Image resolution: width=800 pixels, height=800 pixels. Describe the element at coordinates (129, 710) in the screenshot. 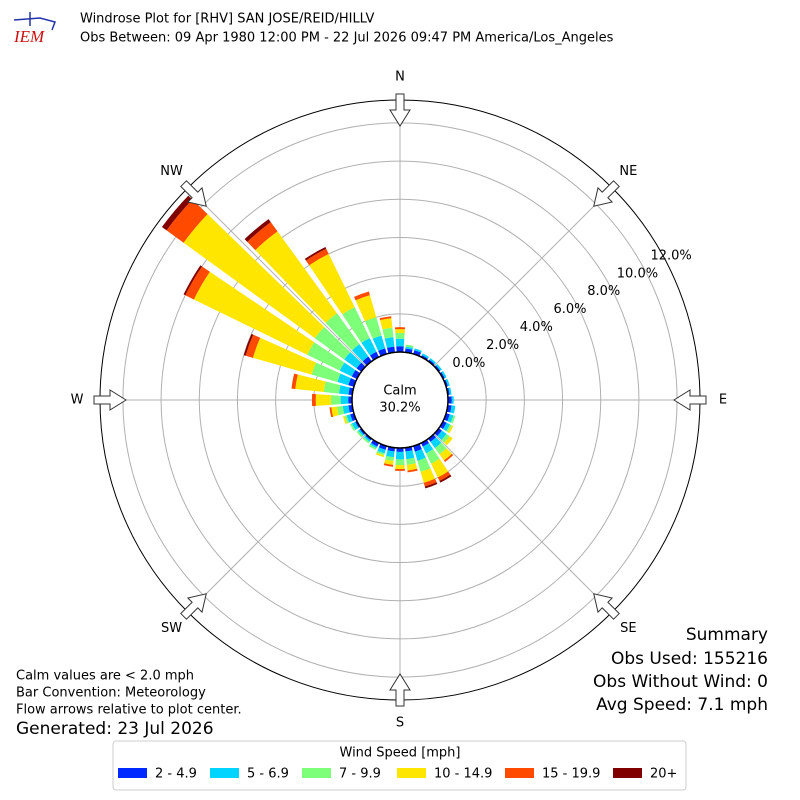

I see `note: Flow arrows relative to plot center.` at that location.